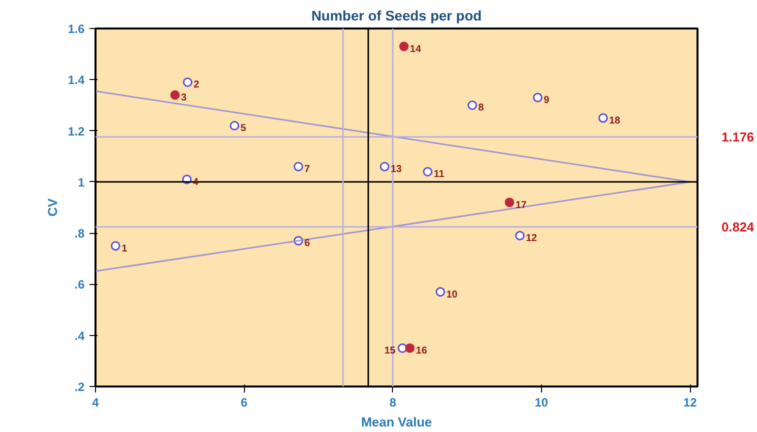 Image resolution: width=757 pixels, height=432 pixels. I want to click on ref-line-label: 1.176, so click(738, 136).